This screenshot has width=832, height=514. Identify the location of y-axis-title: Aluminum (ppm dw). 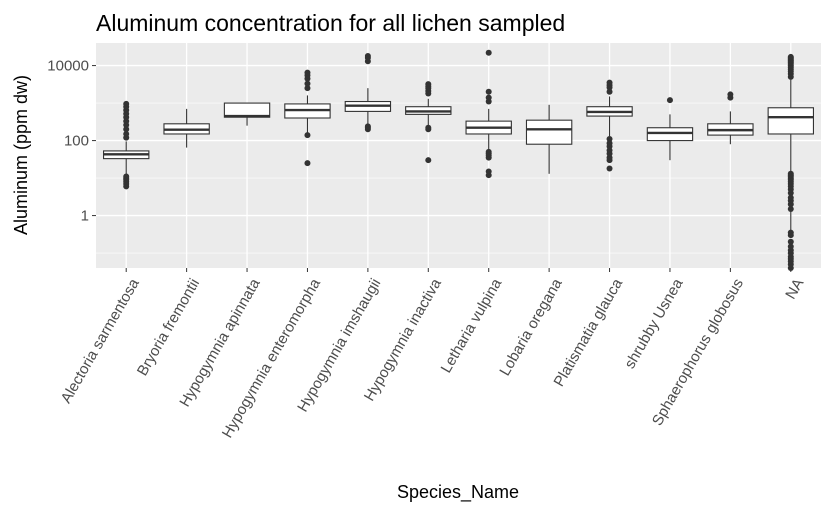
(21, 155).